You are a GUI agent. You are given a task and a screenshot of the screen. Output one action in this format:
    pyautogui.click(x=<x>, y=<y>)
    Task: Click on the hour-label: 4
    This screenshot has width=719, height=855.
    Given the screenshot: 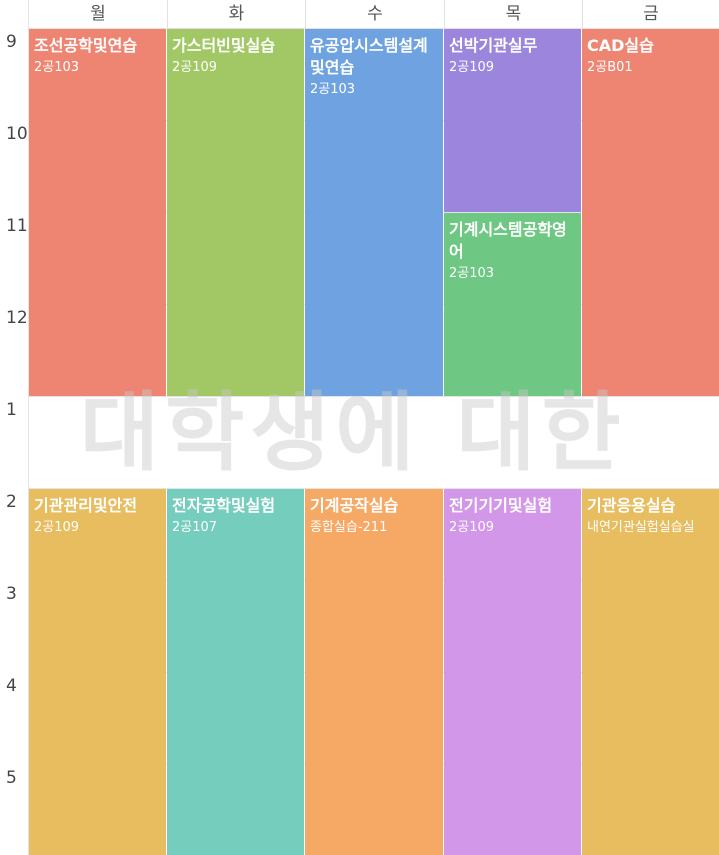 What is the action you would take?
    pyautogui.click(x=11, y=686)
    